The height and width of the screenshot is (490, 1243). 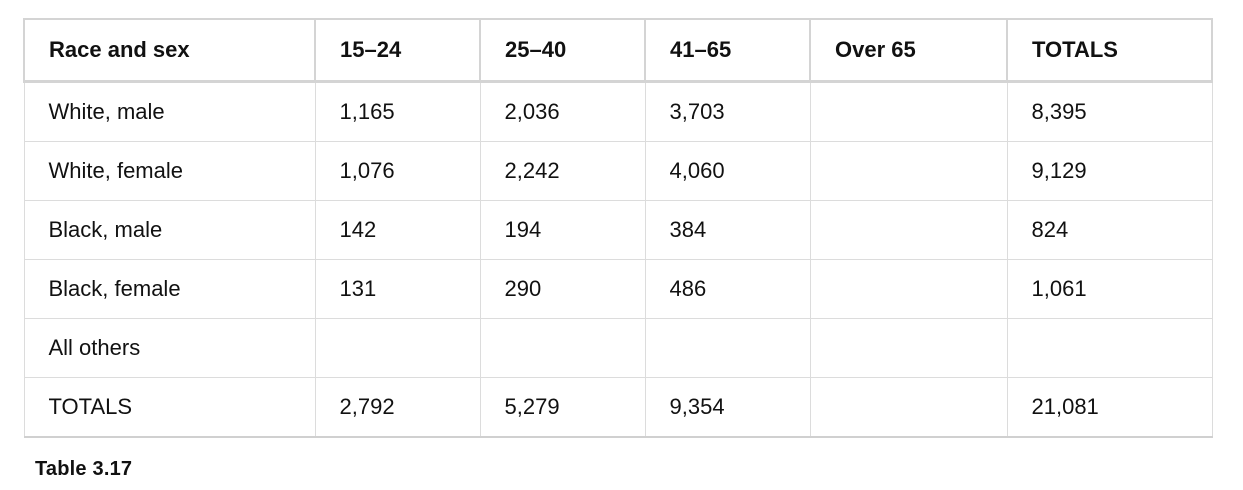 I want to click on row-total-cell: 1,061, so click(x=1109, y=289).